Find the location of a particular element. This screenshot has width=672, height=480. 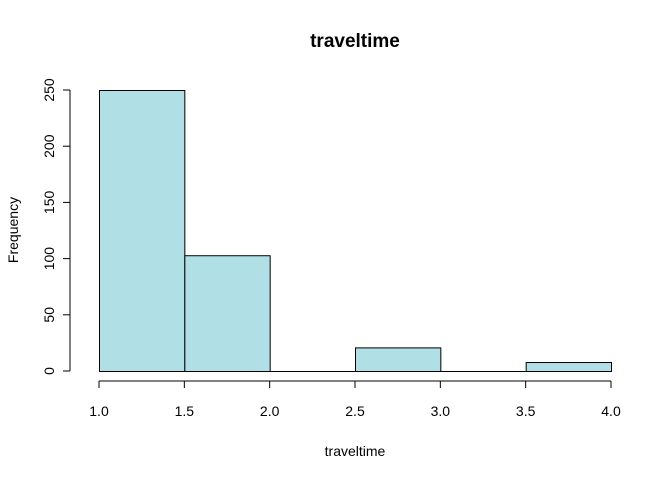

x-axis-label: traveltime is located at coordinates (355, 451).